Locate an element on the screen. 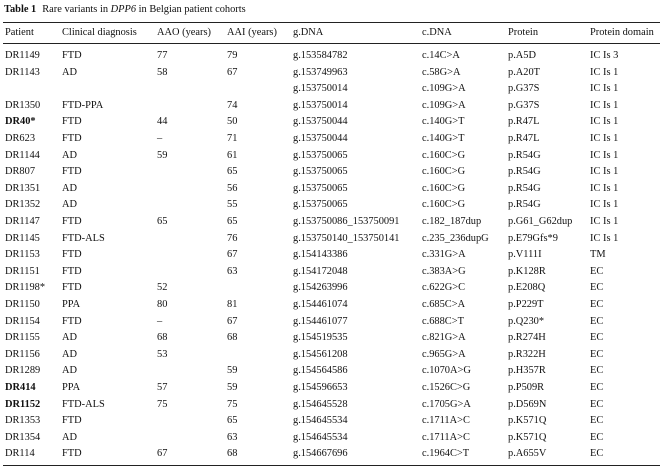 The image size is (663, 469). table-cell: 56 is located at coordinates (232, 188).